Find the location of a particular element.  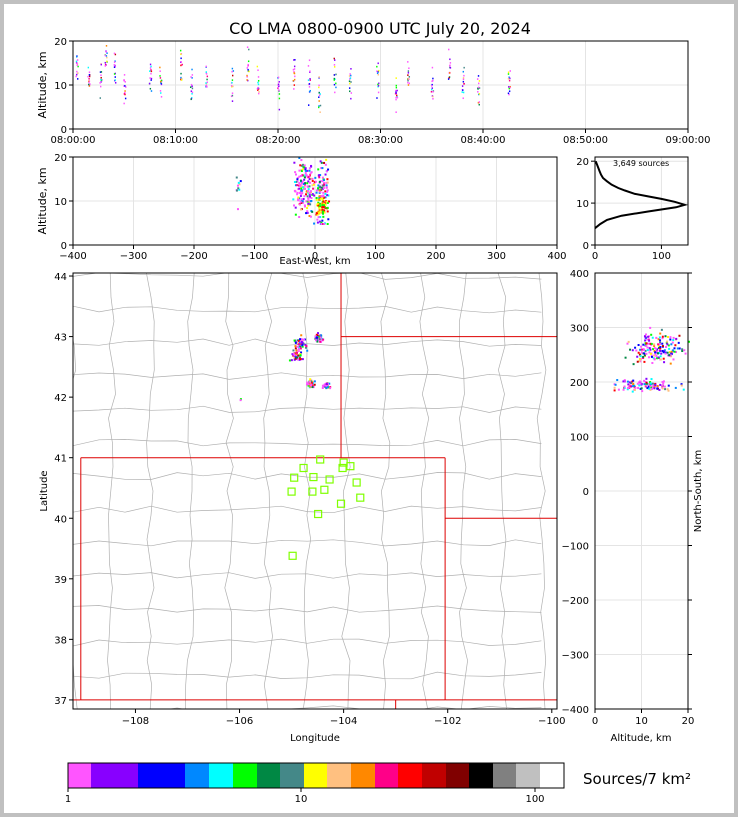

lma-station-marker is located at coordinates (342, 468).